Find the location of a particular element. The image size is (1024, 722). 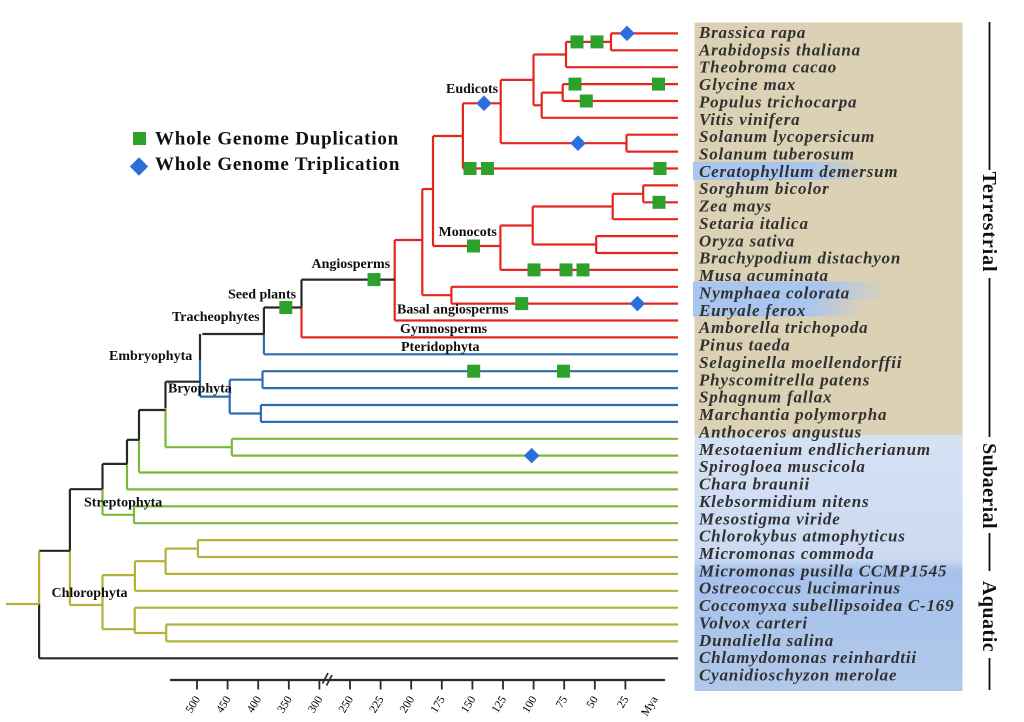

svg-text: Cyanidioschyzon merolae is located at coordinates (798, 675).